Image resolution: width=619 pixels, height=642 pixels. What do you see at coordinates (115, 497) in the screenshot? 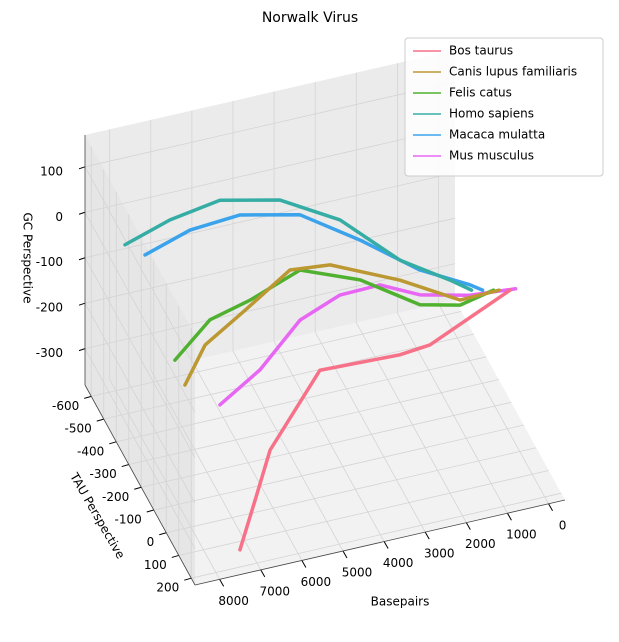
I see `y-tick-label: -200` at bounding box center [115, 497].